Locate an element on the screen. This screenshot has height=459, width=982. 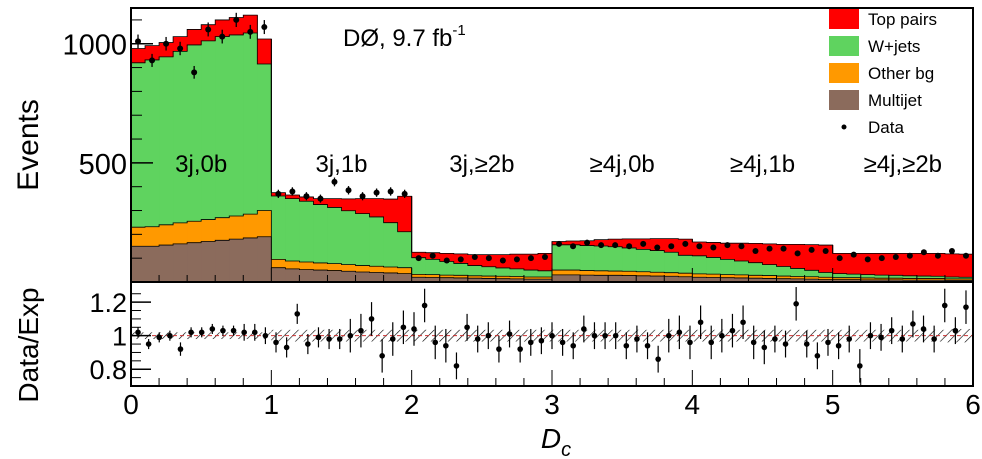
legend-swatch-other-bg is located at coordinates (844, 73).